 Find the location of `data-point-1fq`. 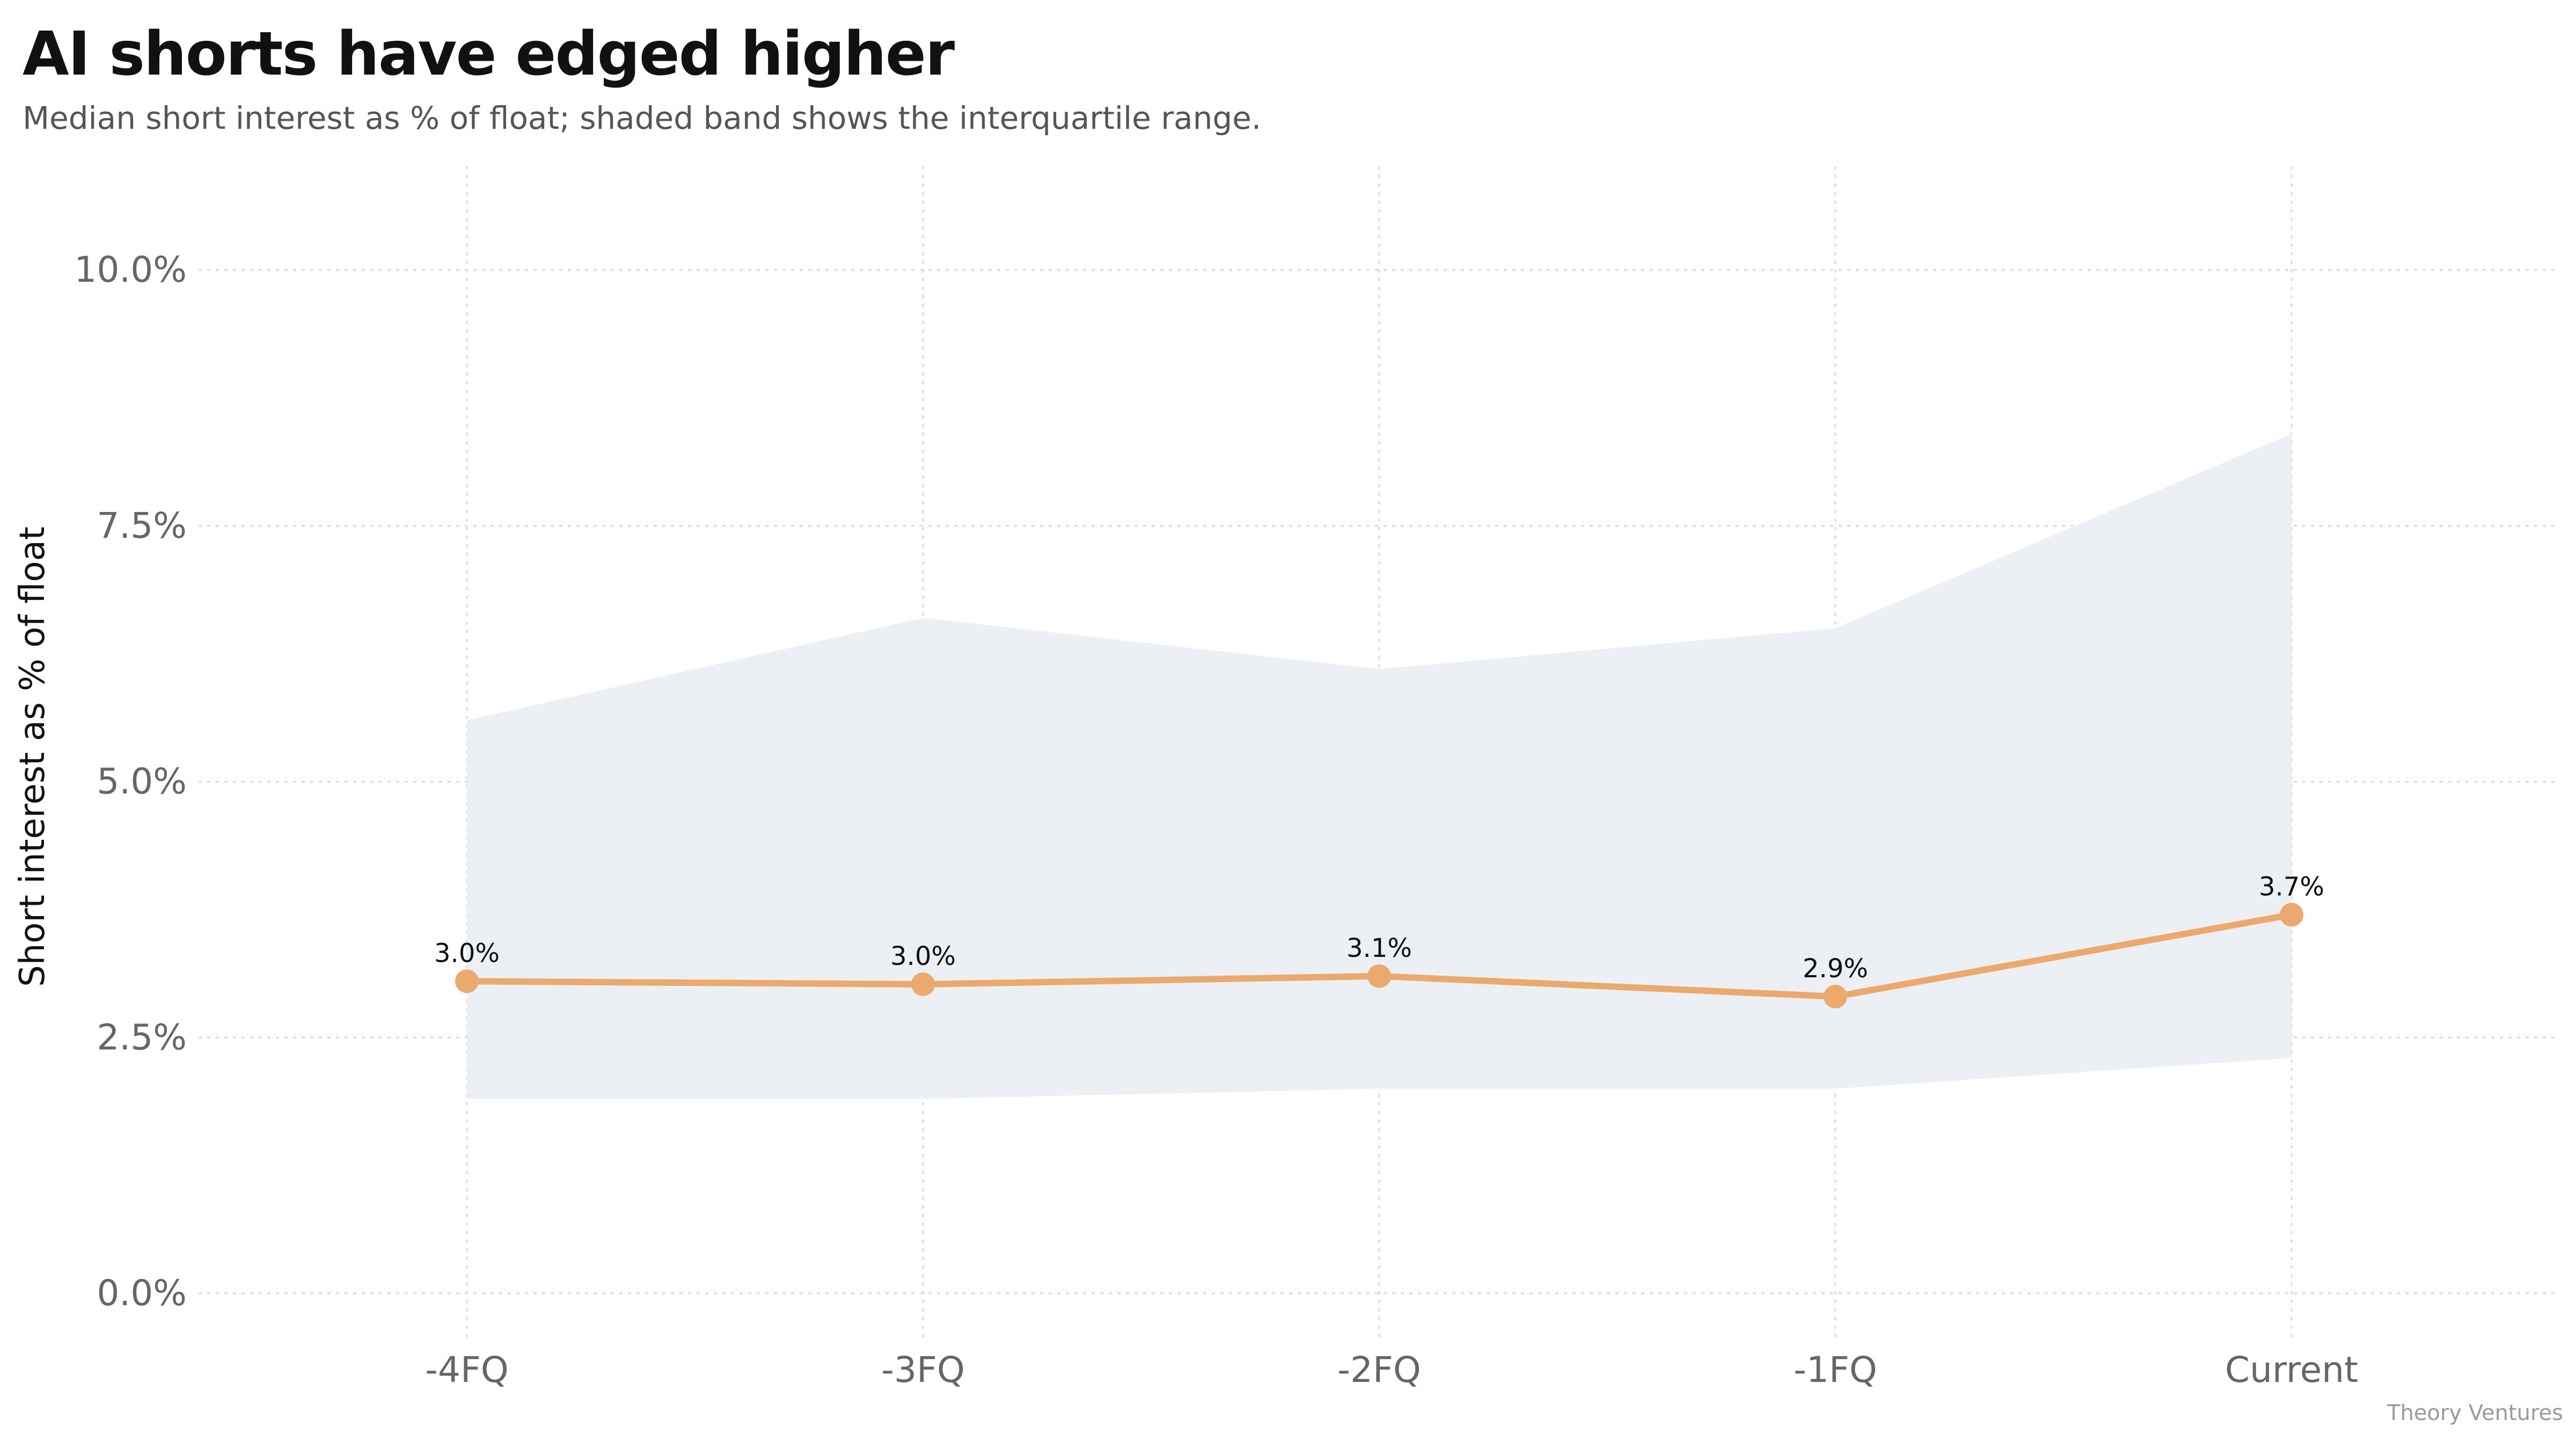

data-point-1fq is located at coordinates (1835, 996).